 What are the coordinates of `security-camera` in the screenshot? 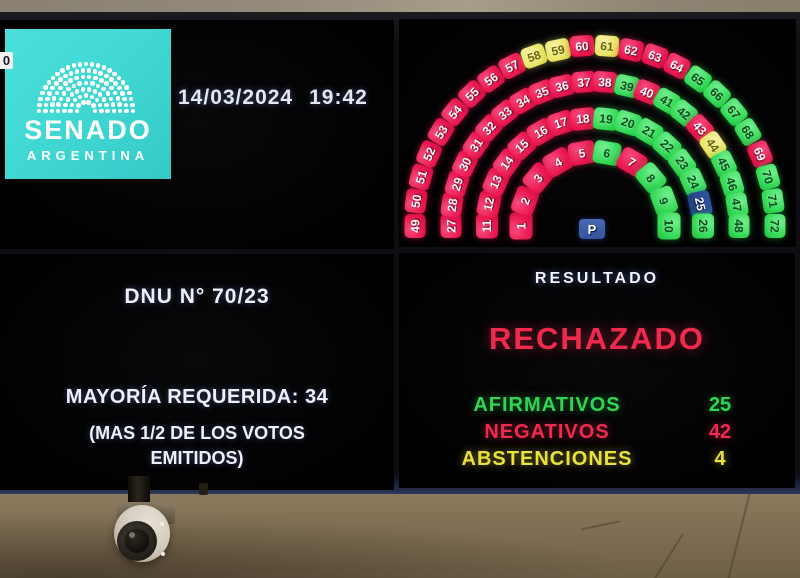 It's located at (152, 526).